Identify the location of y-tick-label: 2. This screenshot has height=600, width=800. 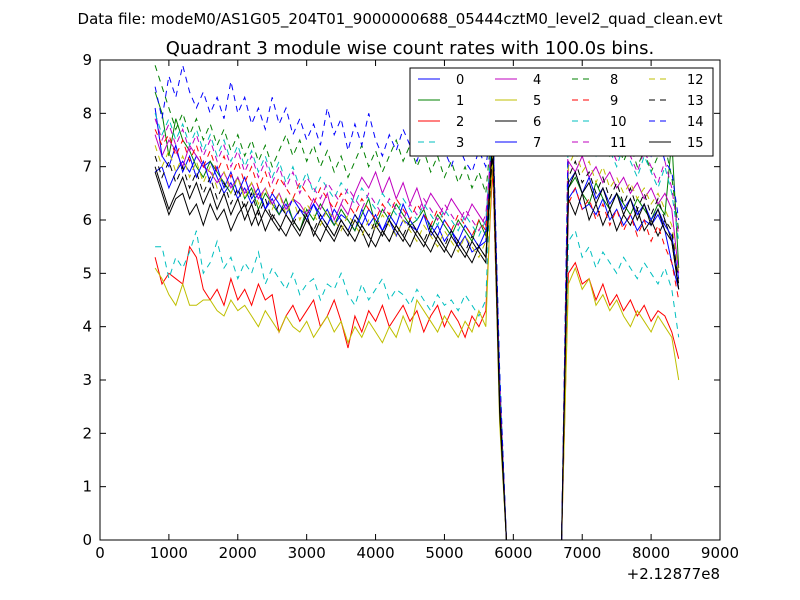
(87, 433).